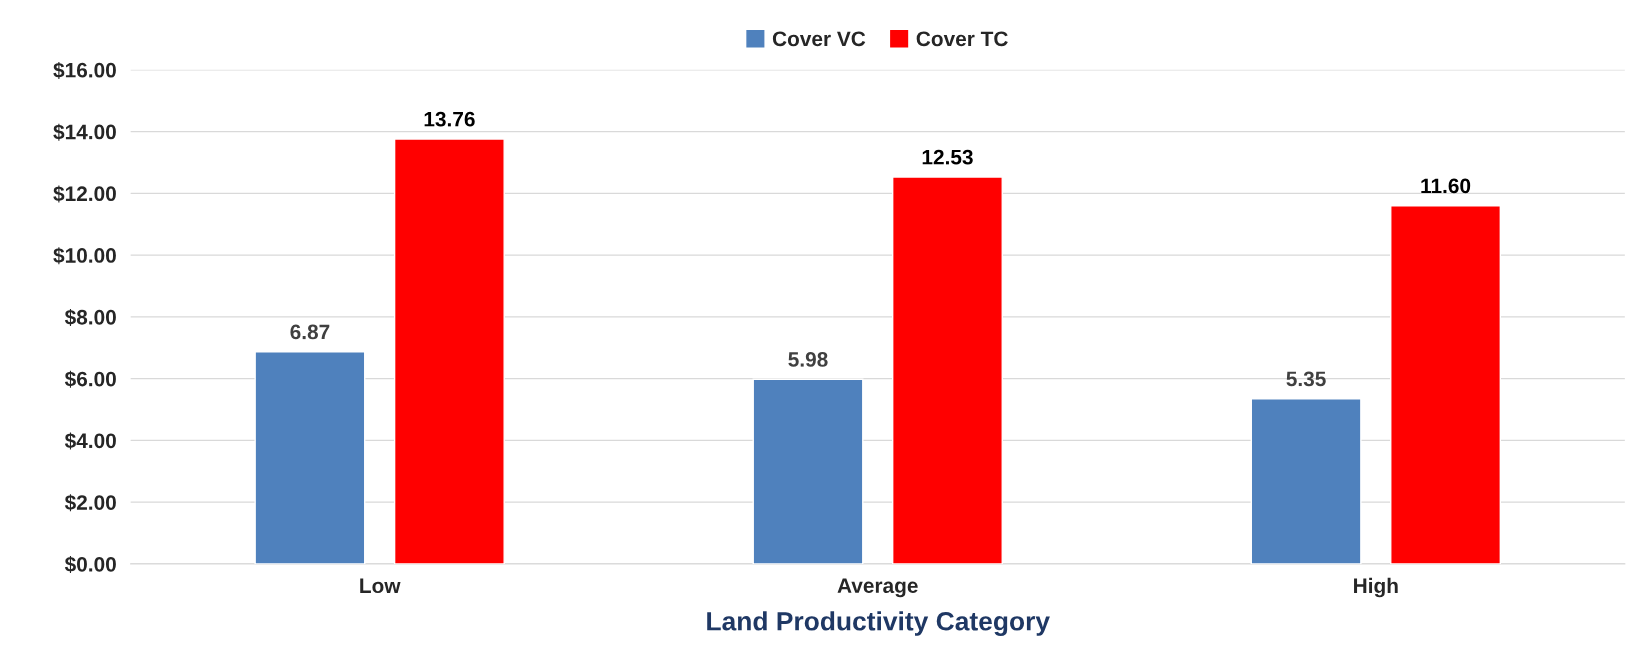  I want to click on x-tick-label: High, so click(1376, 587).